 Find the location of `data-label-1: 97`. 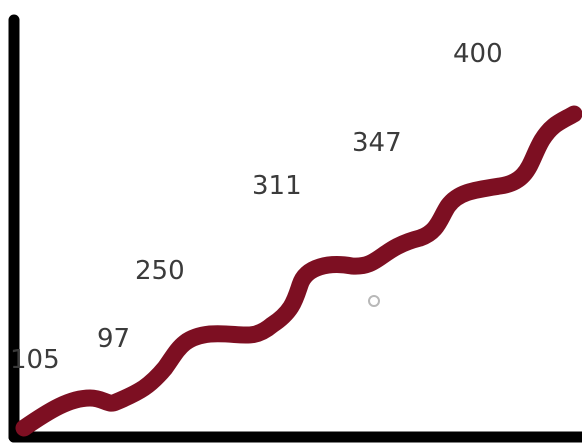

data-label-1: 97 is located at coordinates (113, 339).